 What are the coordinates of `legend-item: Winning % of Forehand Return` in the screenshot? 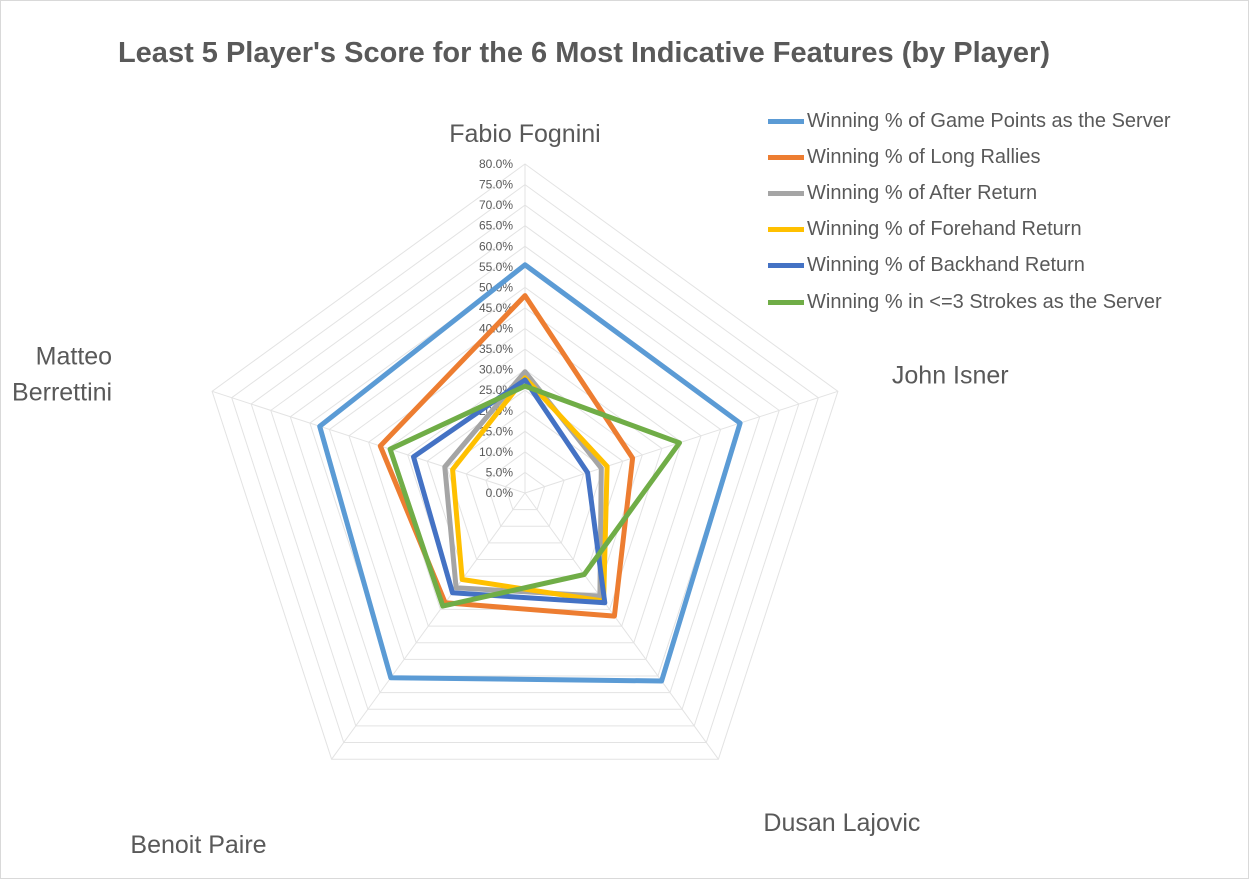 It's located at (969, 230).